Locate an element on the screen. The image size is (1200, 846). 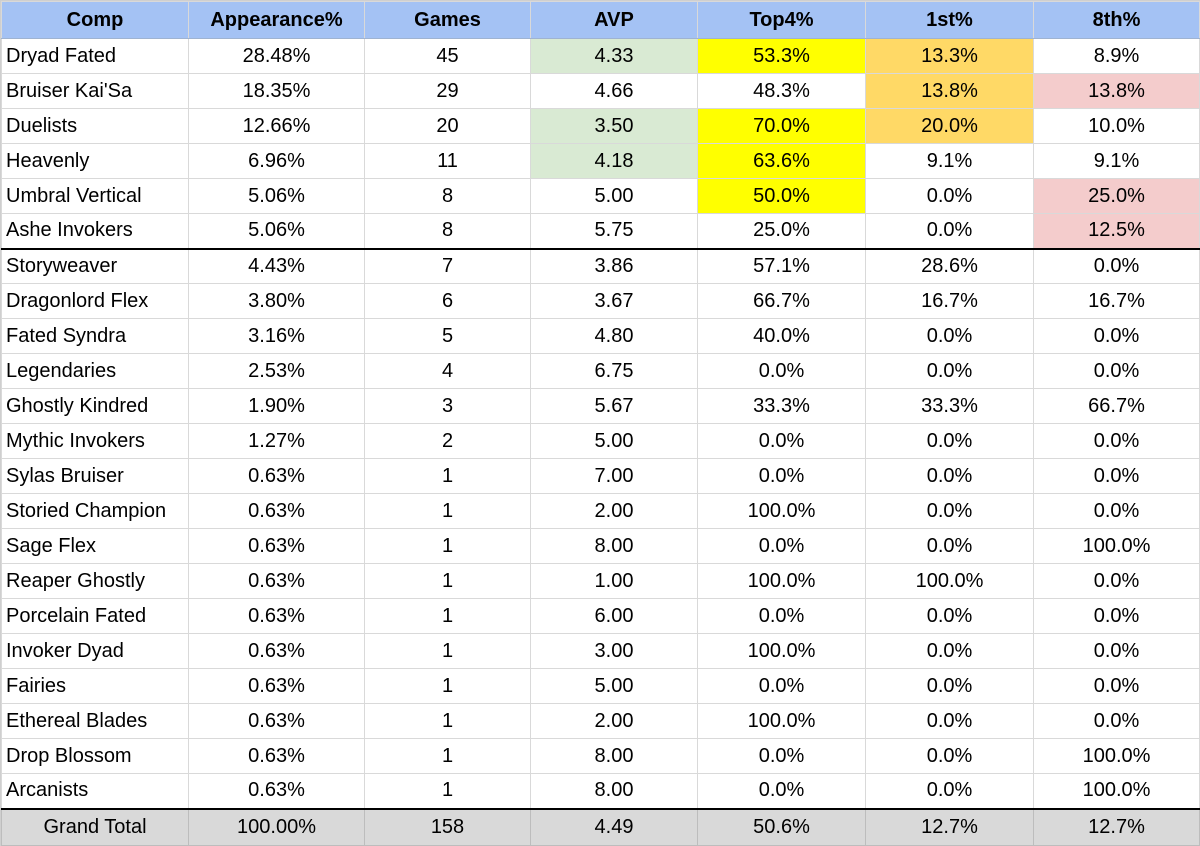
cell-comp: Storyweaver is located at coordinates (95, 265).